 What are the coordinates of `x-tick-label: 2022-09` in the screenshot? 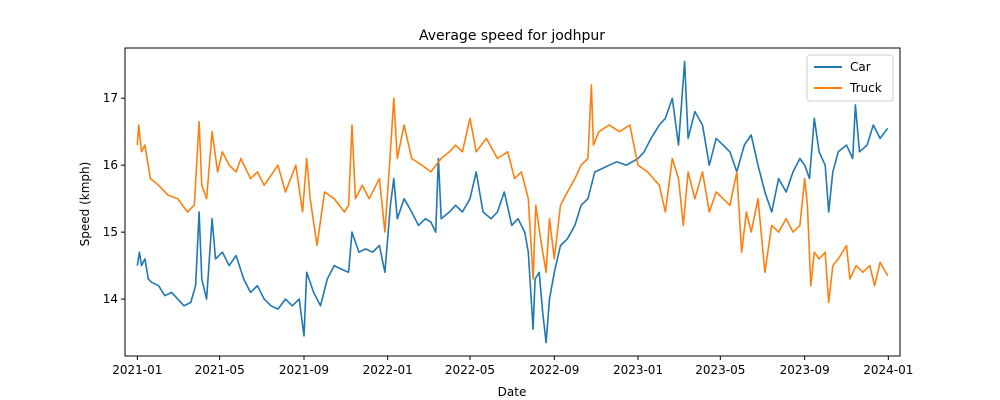 It's located at (554, 370).